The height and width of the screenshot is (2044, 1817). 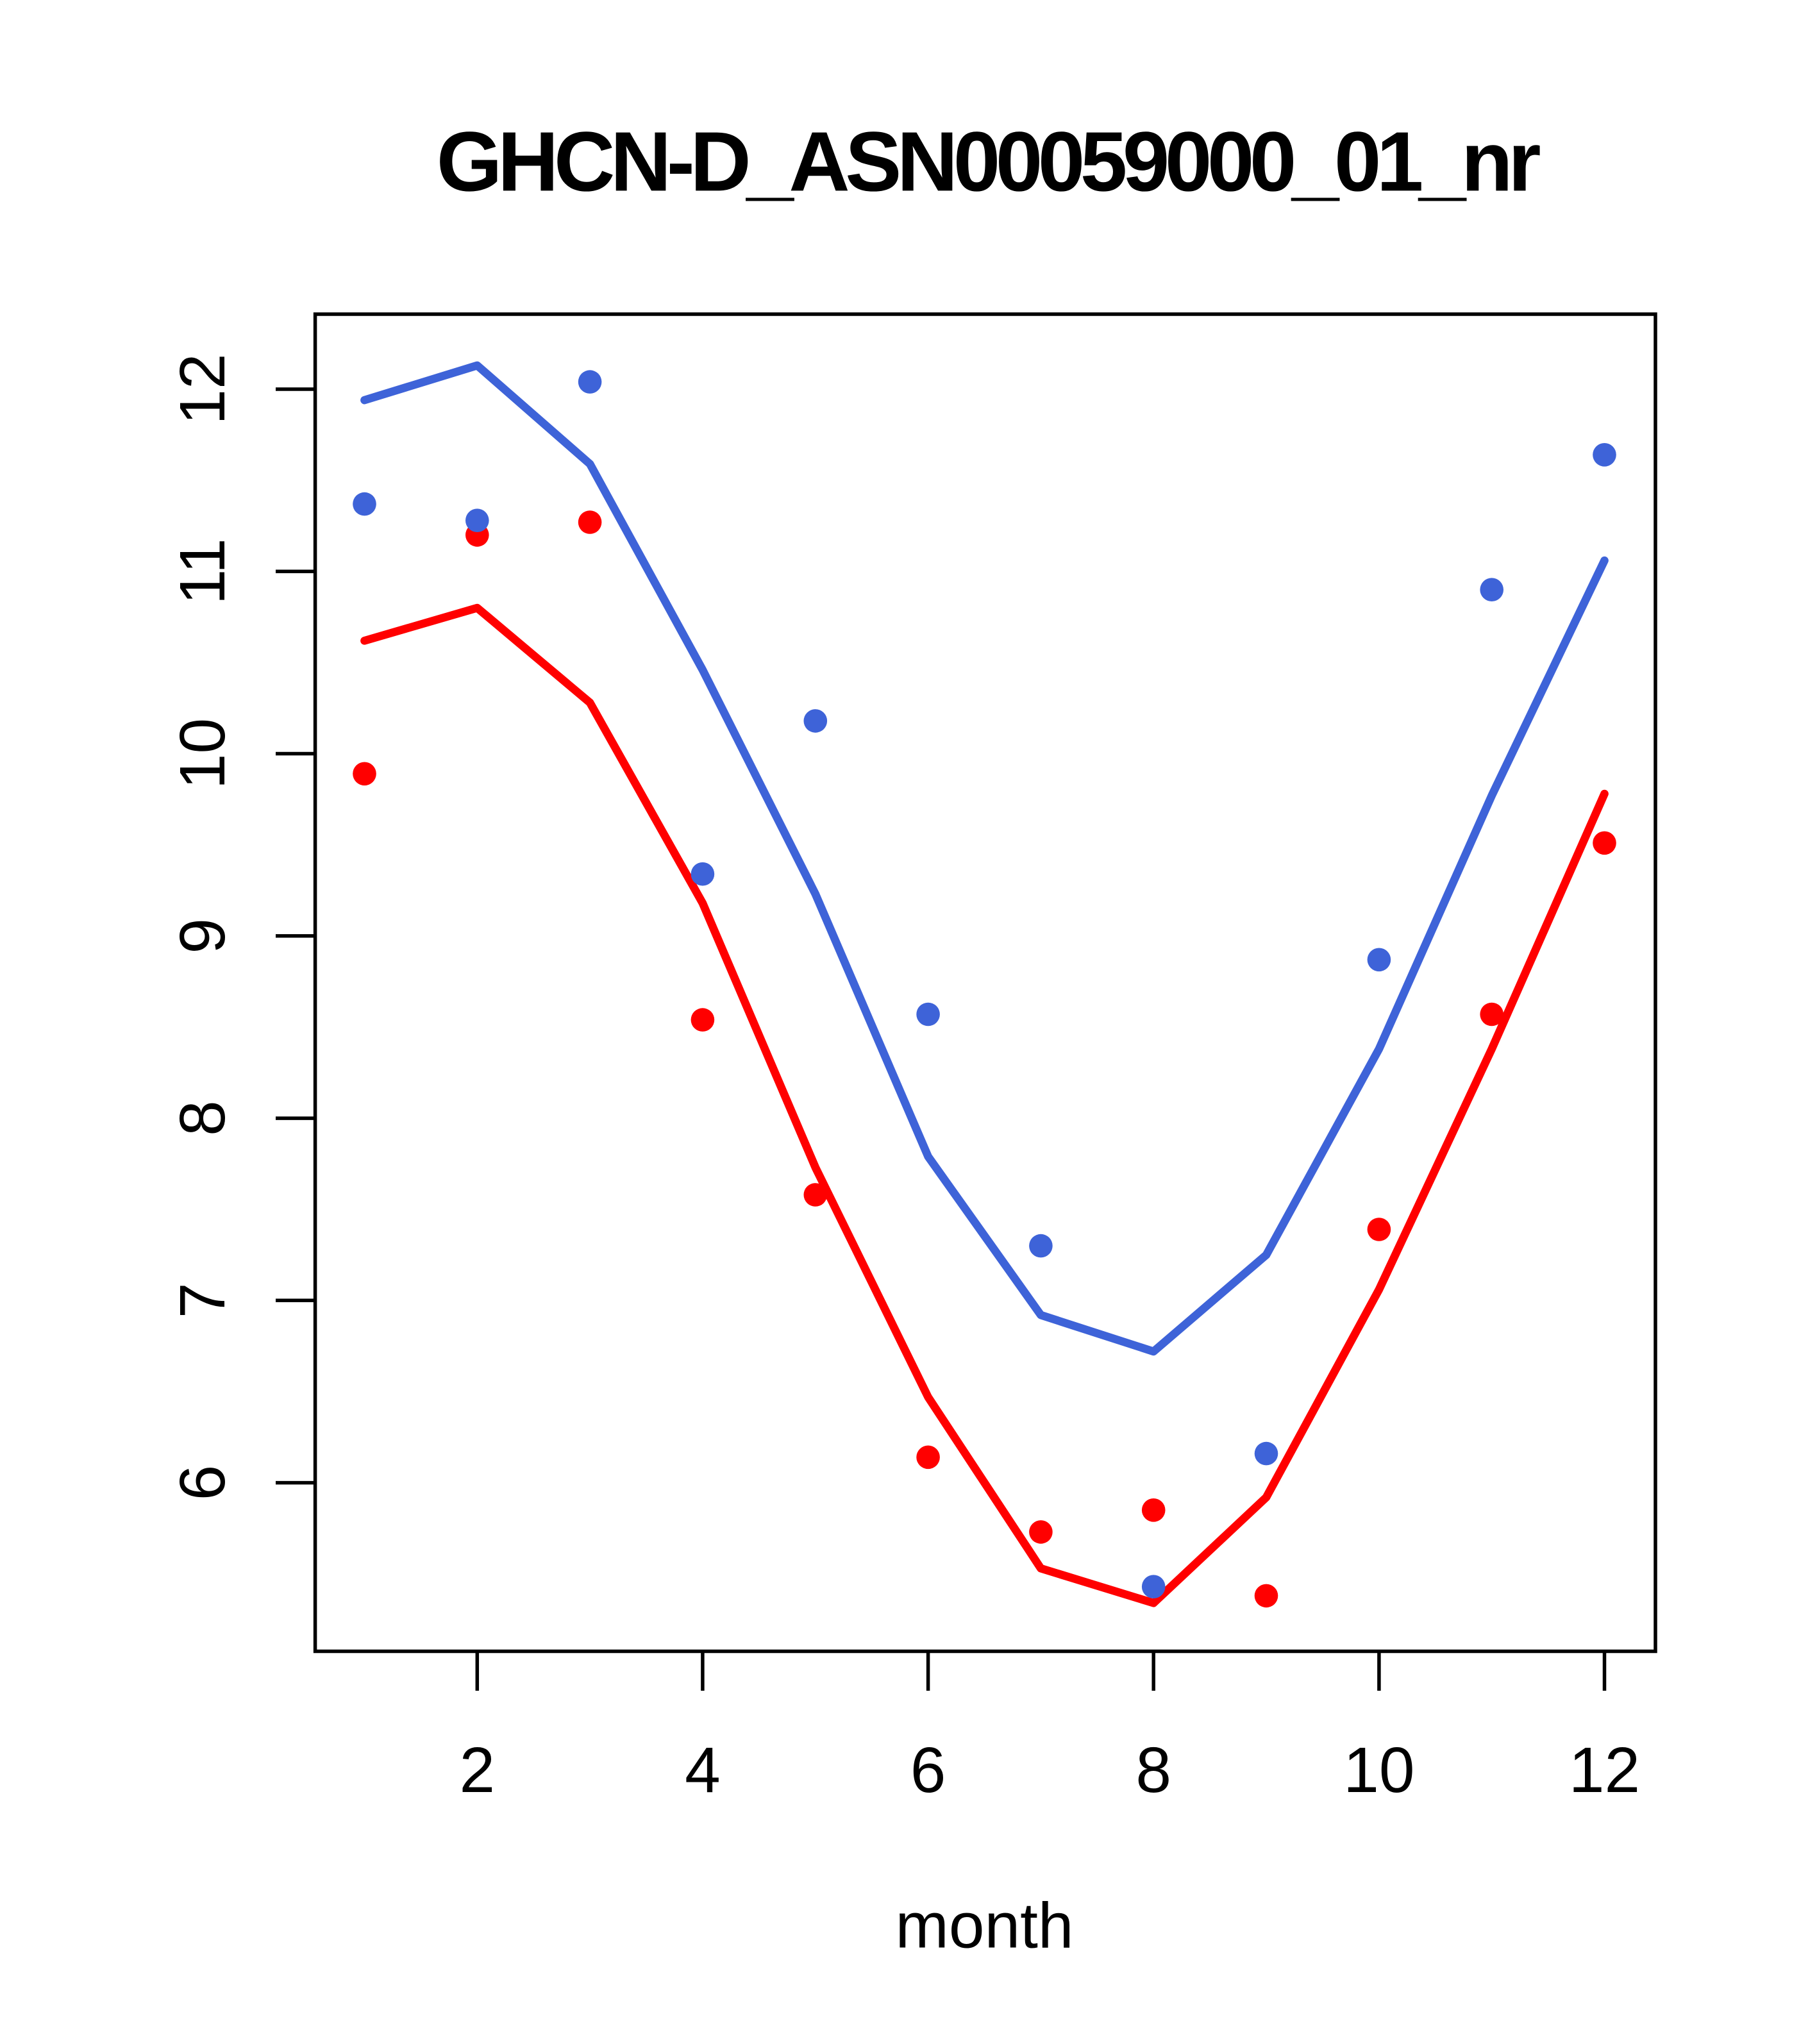 What do you see at coordinates (203, 936) in the screenshot?
I see `svg-text: 9` at bounding box center [203, 936].